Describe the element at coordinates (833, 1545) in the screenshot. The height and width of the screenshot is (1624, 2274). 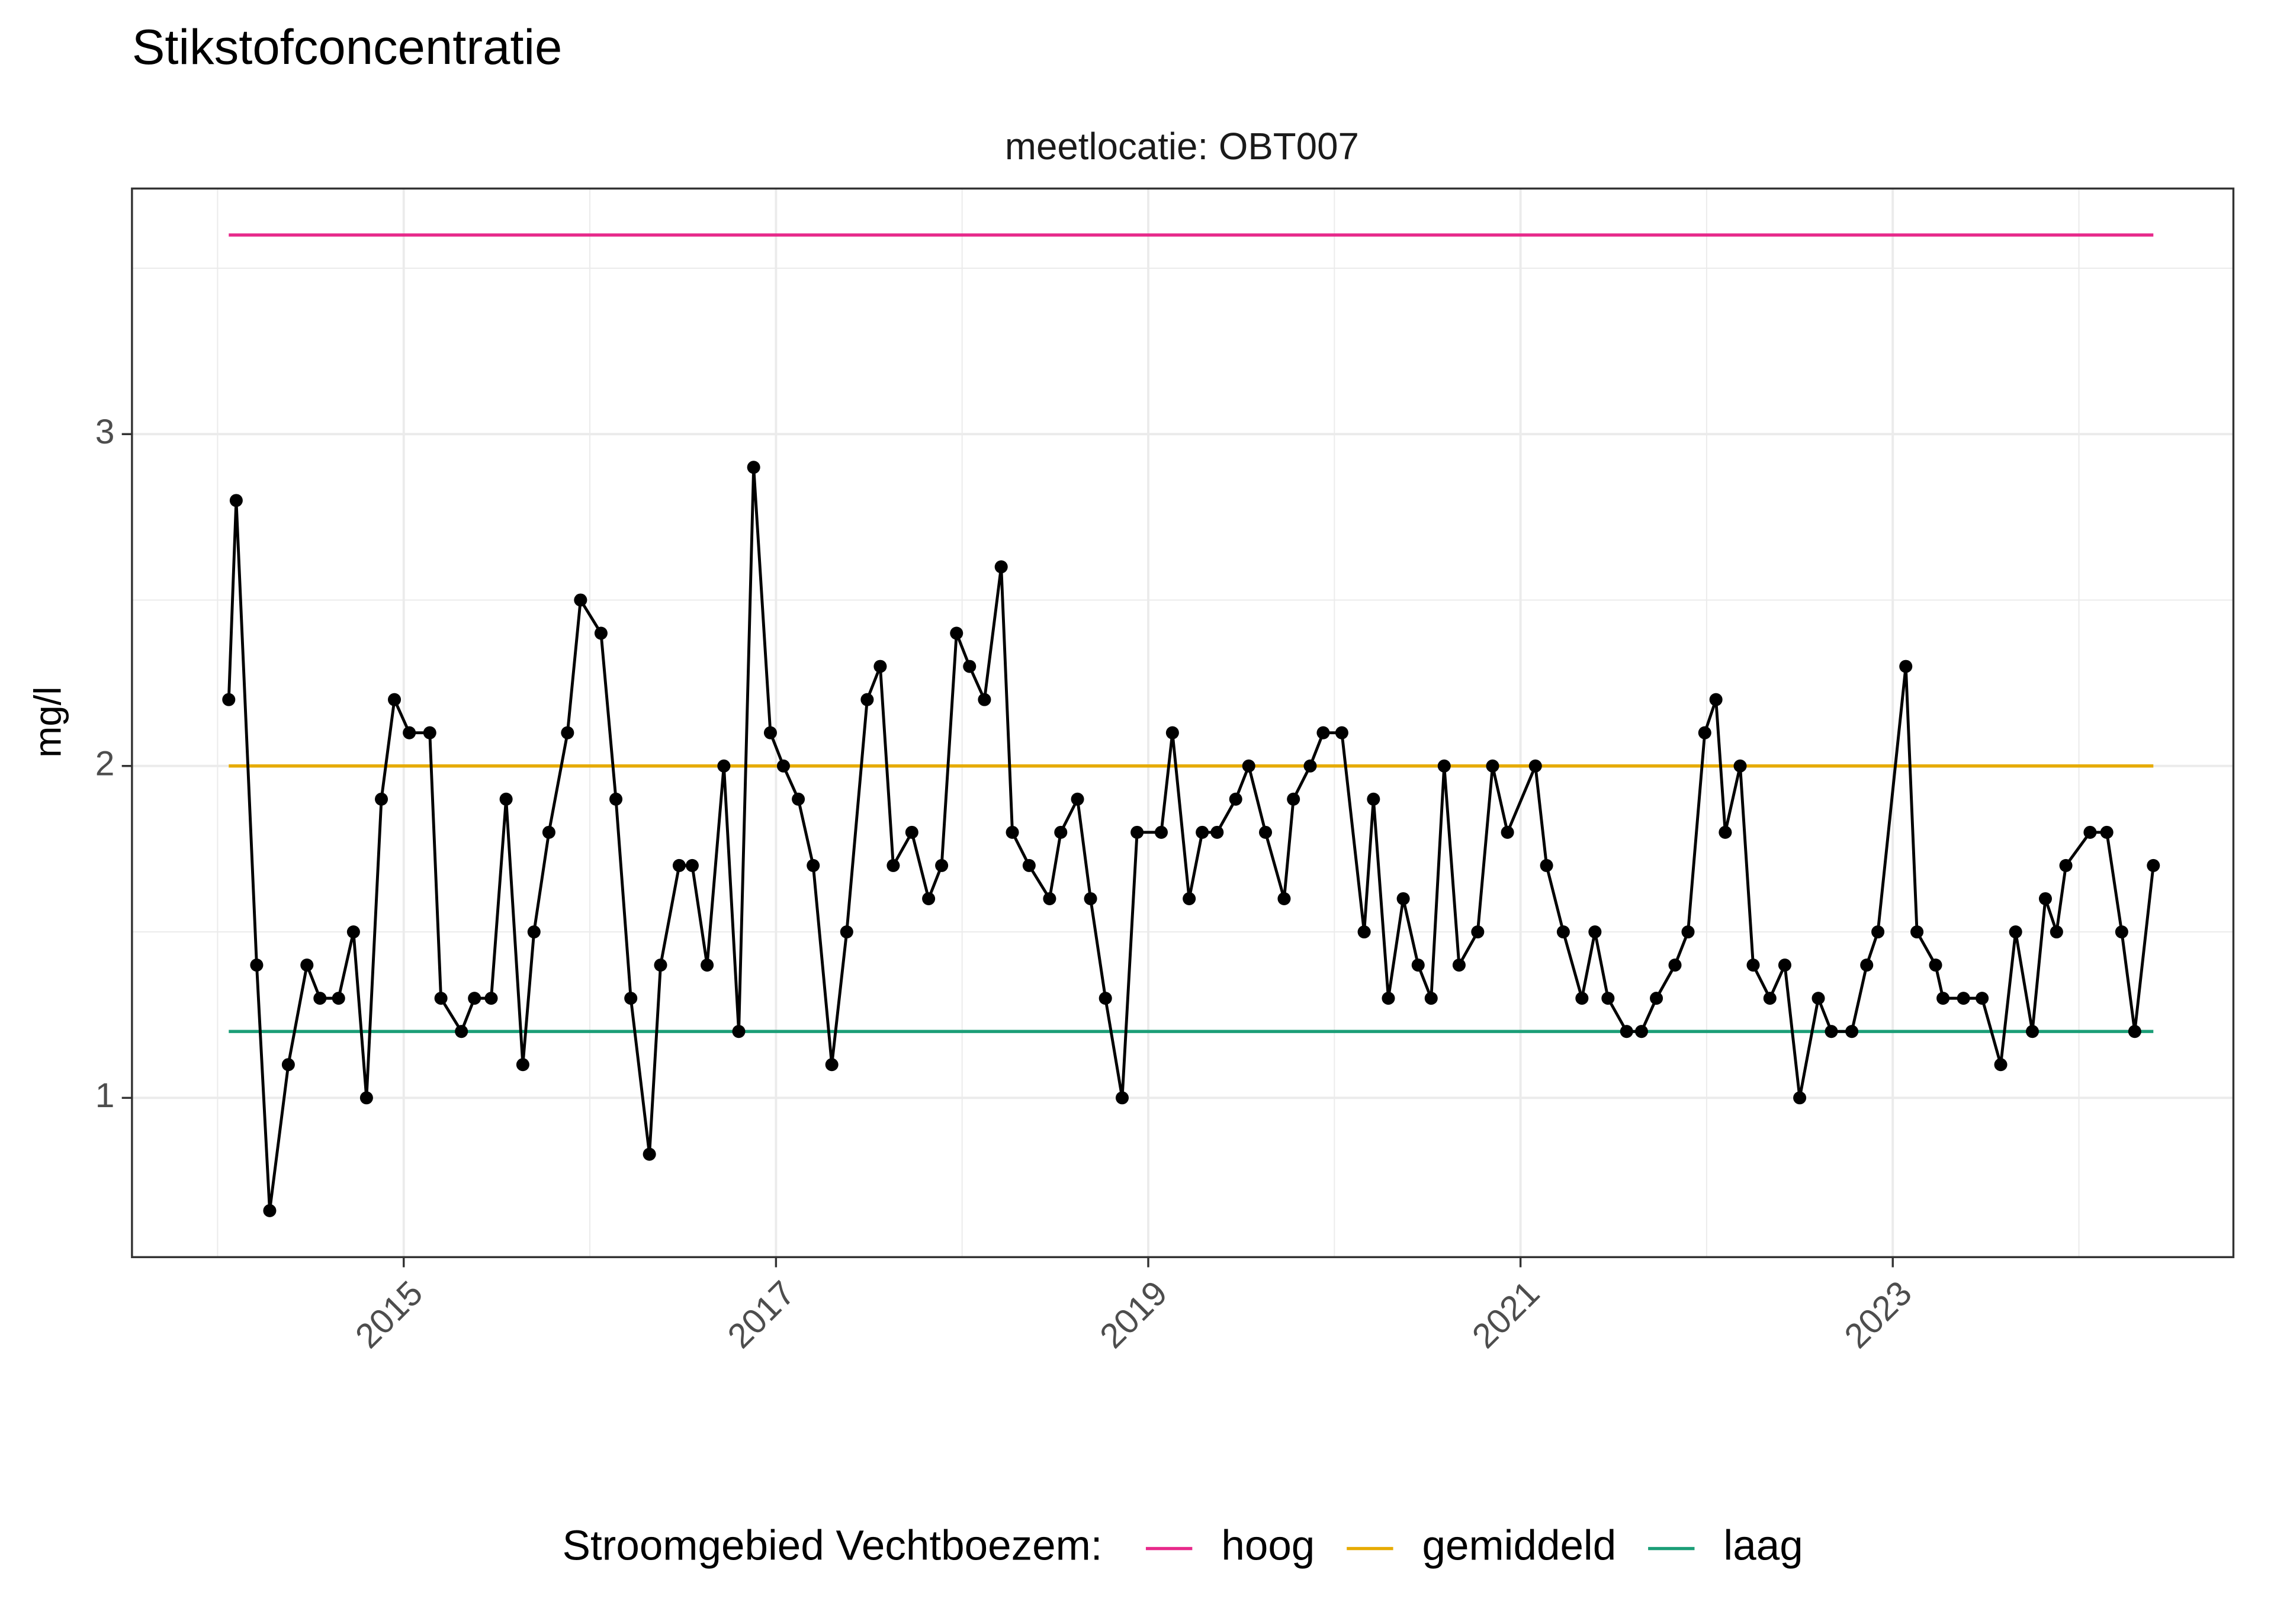
I see `legend-title: Stroomgebied Vechtboezem:` at that location.